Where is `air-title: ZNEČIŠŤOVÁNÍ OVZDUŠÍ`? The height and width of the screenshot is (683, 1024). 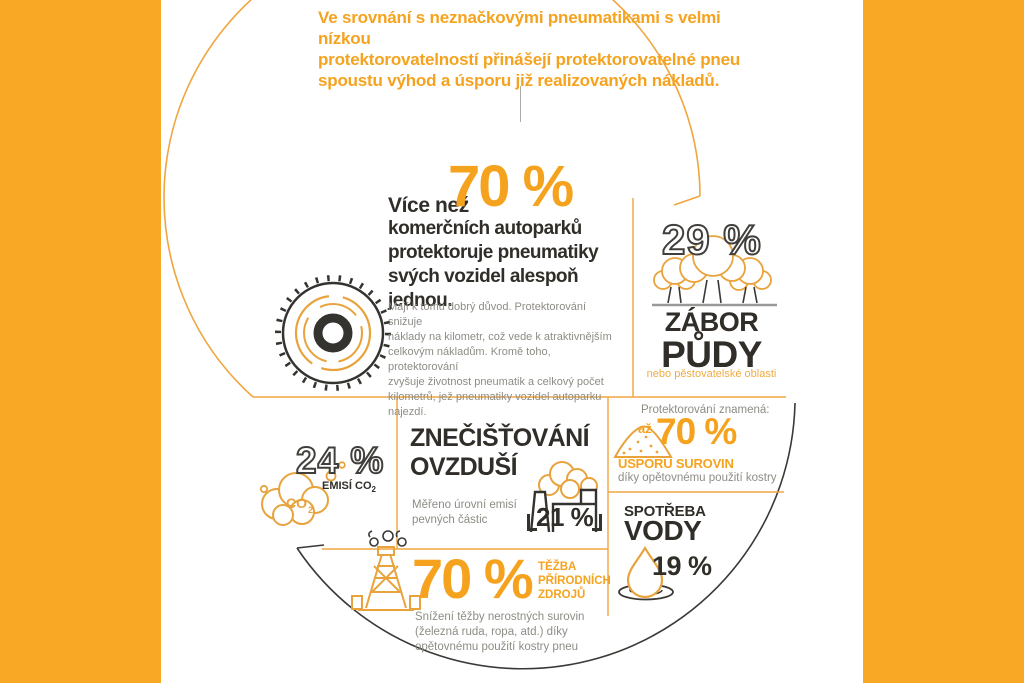 air-title: ZNEČIŠŤOVÁNÍ OVZDUŠÍ is located at coordinates (500, 452).